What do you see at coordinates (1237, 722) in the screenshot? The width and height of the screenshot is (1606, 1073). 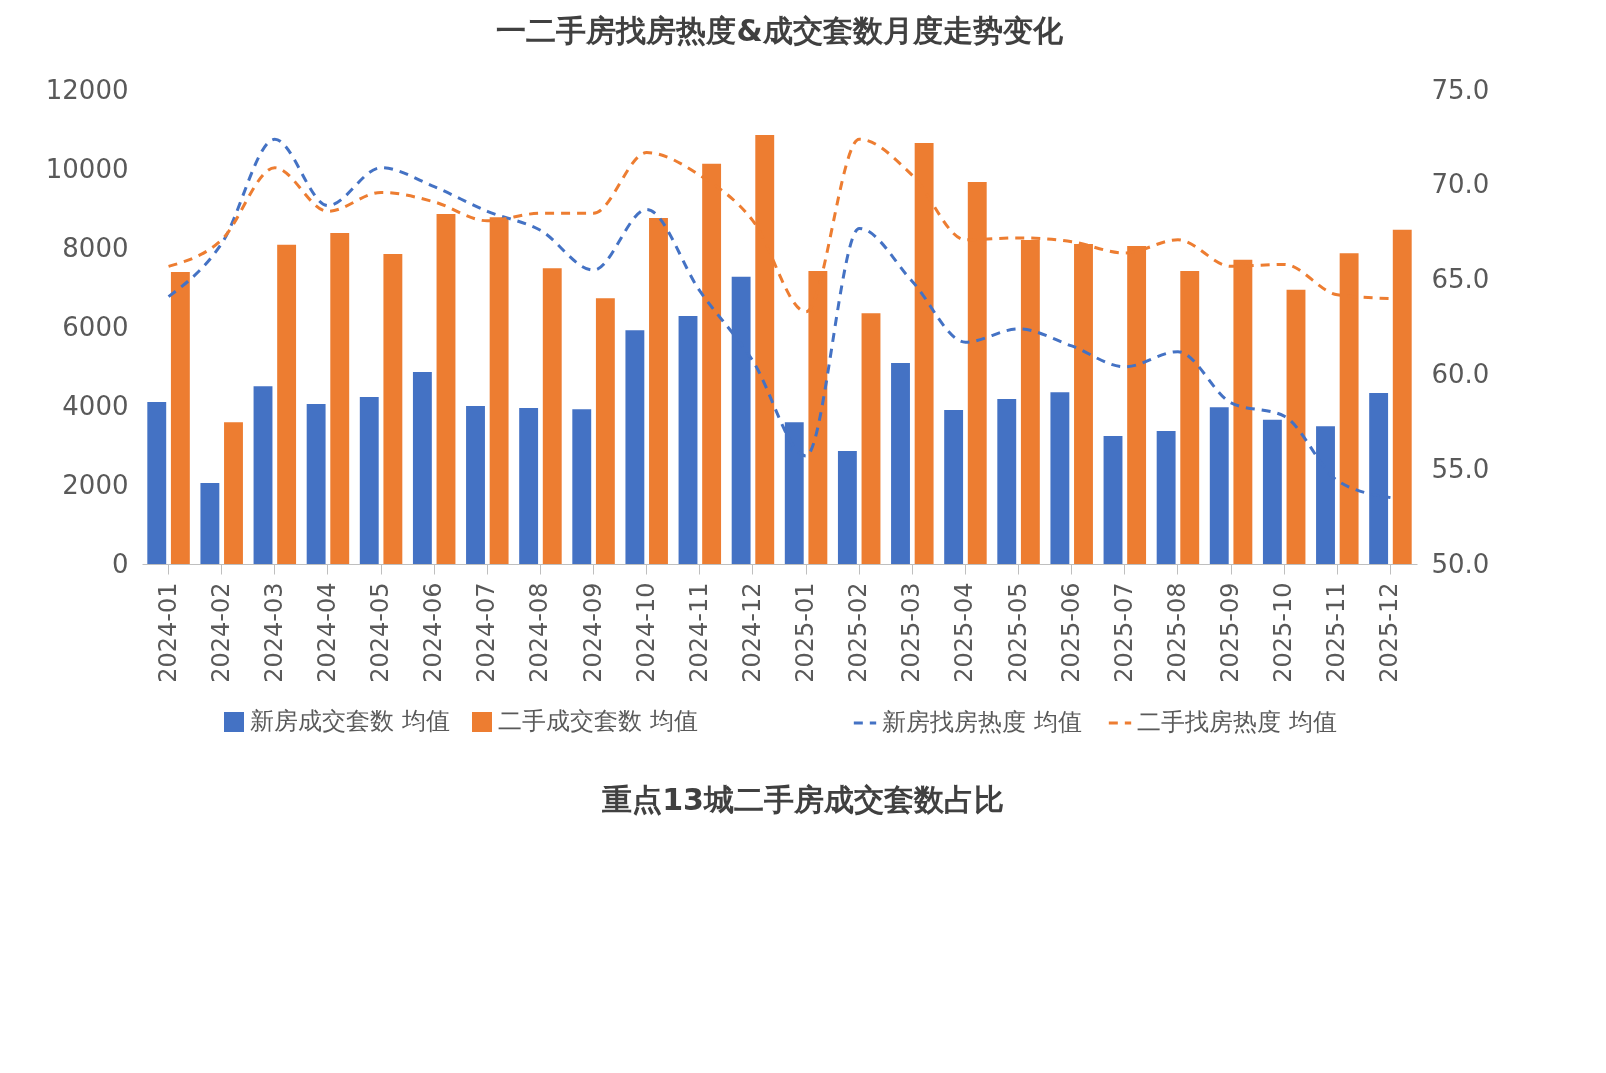 I see `legend-label: 二手找房热度 均值` at bounding box center [1237, 722].